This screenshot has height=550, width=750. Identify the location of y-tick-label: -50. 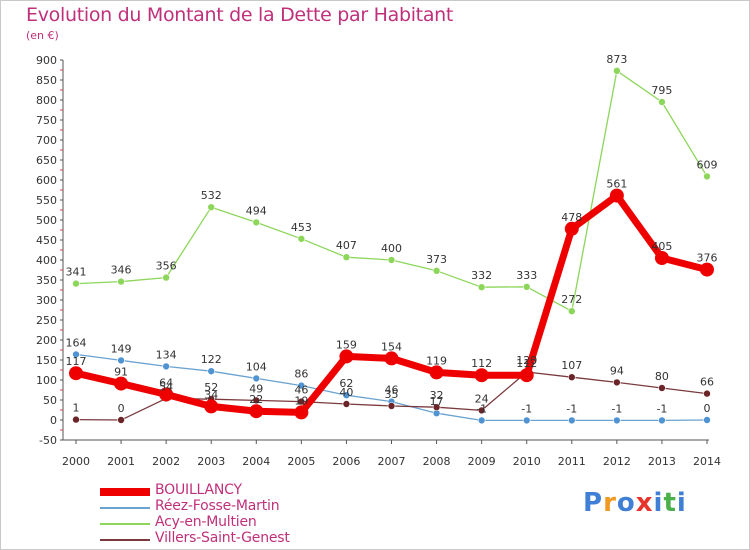
(48, 440).